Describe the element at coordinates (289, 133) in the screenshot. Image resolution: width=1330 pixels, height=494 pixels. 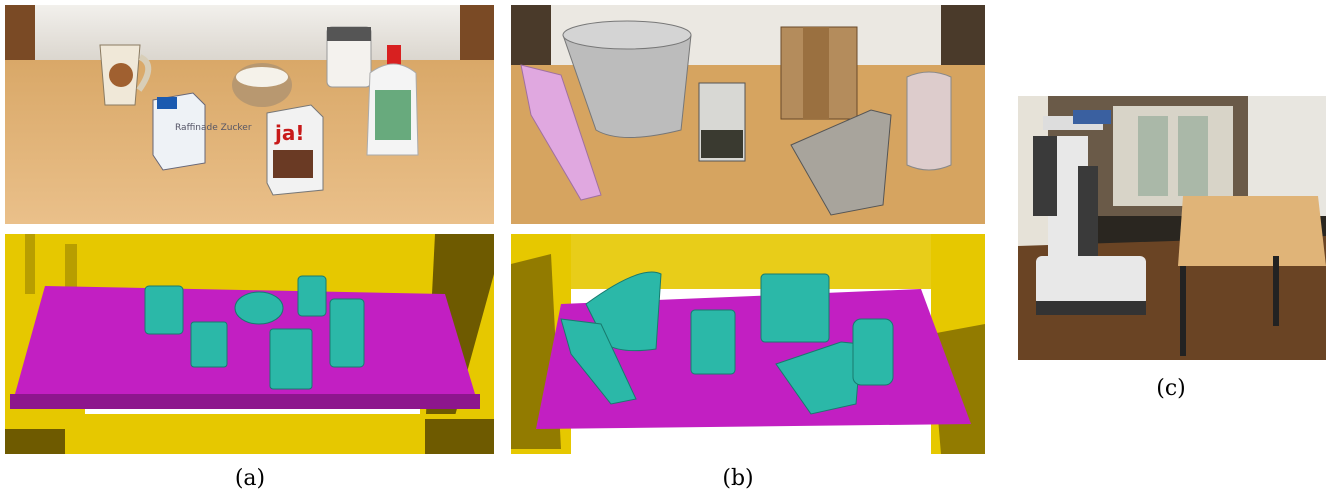
I see `ja-brand-label: ja!` at that location.